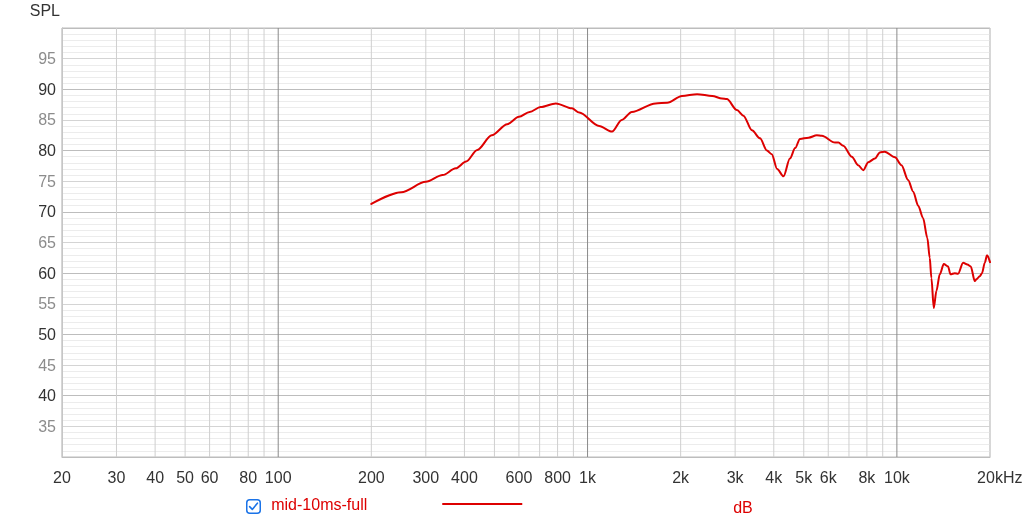 This screenshot has height=523, width=1024. I want to click on y-tick-label: 45, so click(47, 365).